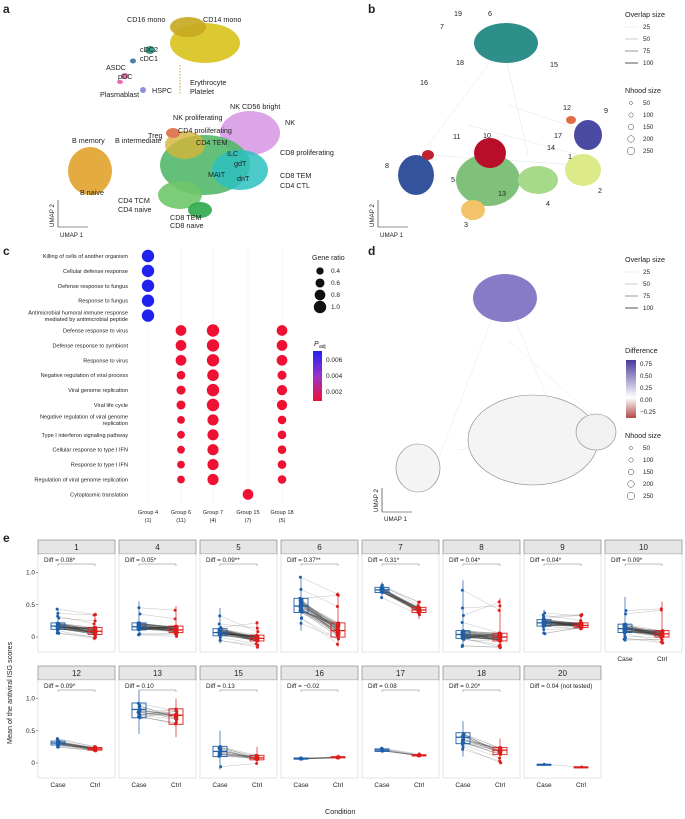  What do you see at coordinates (238, 673) in the screenshot?
I see `e-facet-title: 15` at bounding box center [238, 673].